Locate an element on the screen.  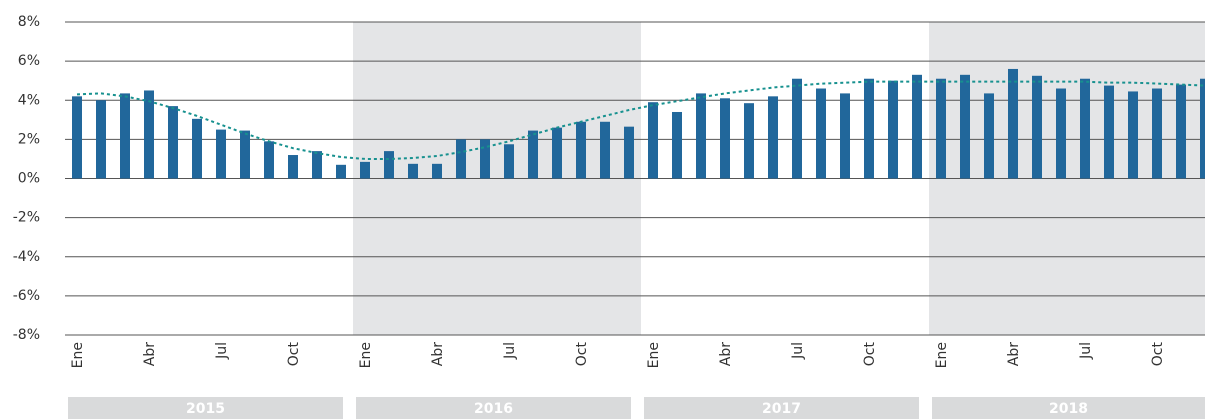
y-tick-label: 2% is located at coordinates (29, 139).